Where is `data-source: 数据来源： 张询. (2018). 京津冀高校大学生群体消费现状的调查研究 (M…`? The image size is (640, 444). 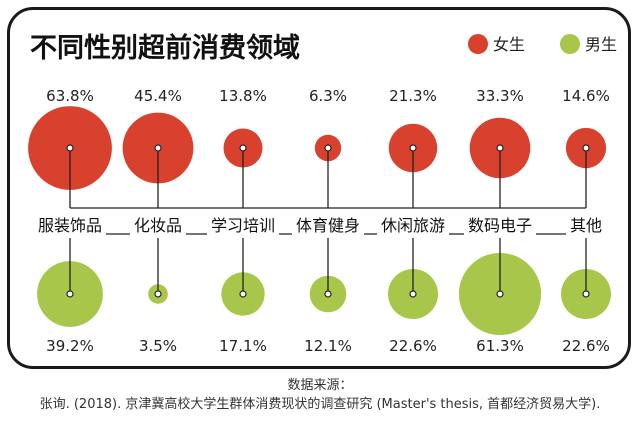
data-source: 数据来源： 张询. (2018). 京津冀高校大学生群体消费现状的调查研究 (M… is located at coordinates (320, 395).